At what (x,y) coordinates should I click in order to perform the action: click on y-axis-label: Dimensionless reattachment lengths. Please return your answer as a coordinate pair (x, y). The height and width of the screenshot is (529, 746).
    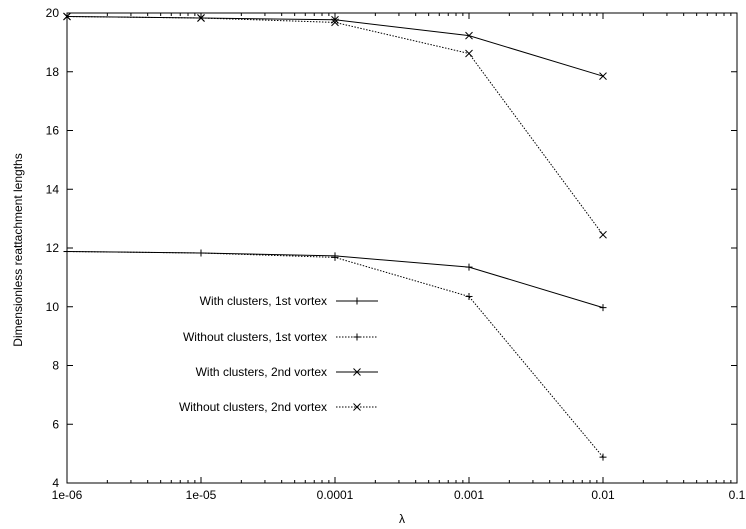
    Looking at the image, I should click on (18, 249).